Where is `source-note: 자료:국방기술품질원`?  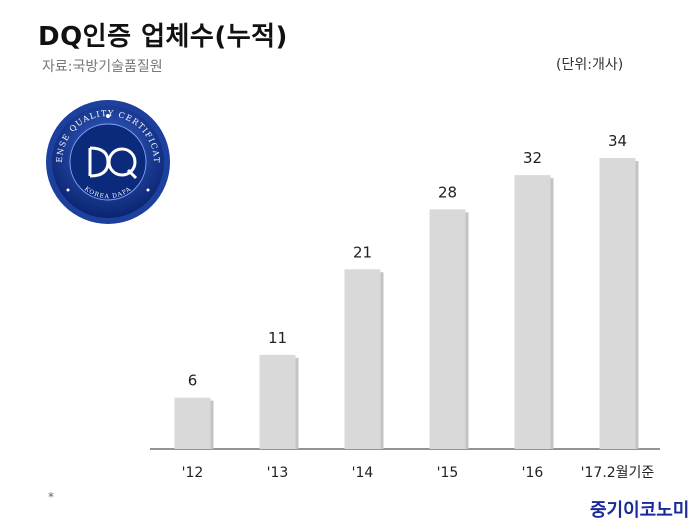
source-note: 자료:국방기술품질원 is located at coordinates (102, 67).